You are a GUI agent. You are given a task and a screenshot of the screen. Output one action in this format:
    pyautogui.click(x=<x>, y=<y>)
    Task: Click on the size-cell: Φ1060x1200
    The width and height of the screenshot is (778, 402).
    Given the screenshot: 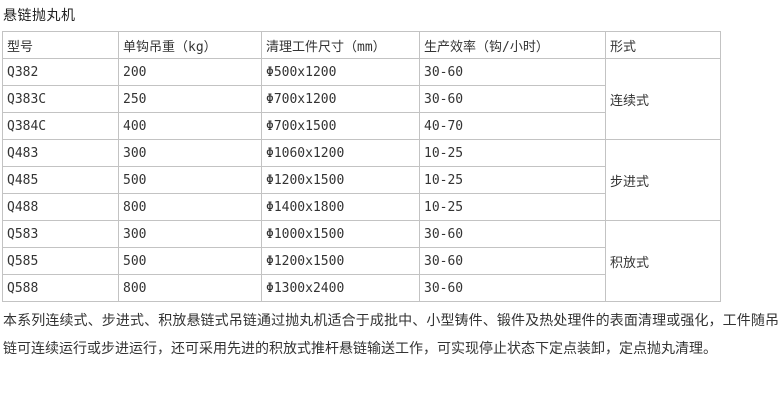 What is the action you would take?
    pyautogui.click(x=340, y=153)
    